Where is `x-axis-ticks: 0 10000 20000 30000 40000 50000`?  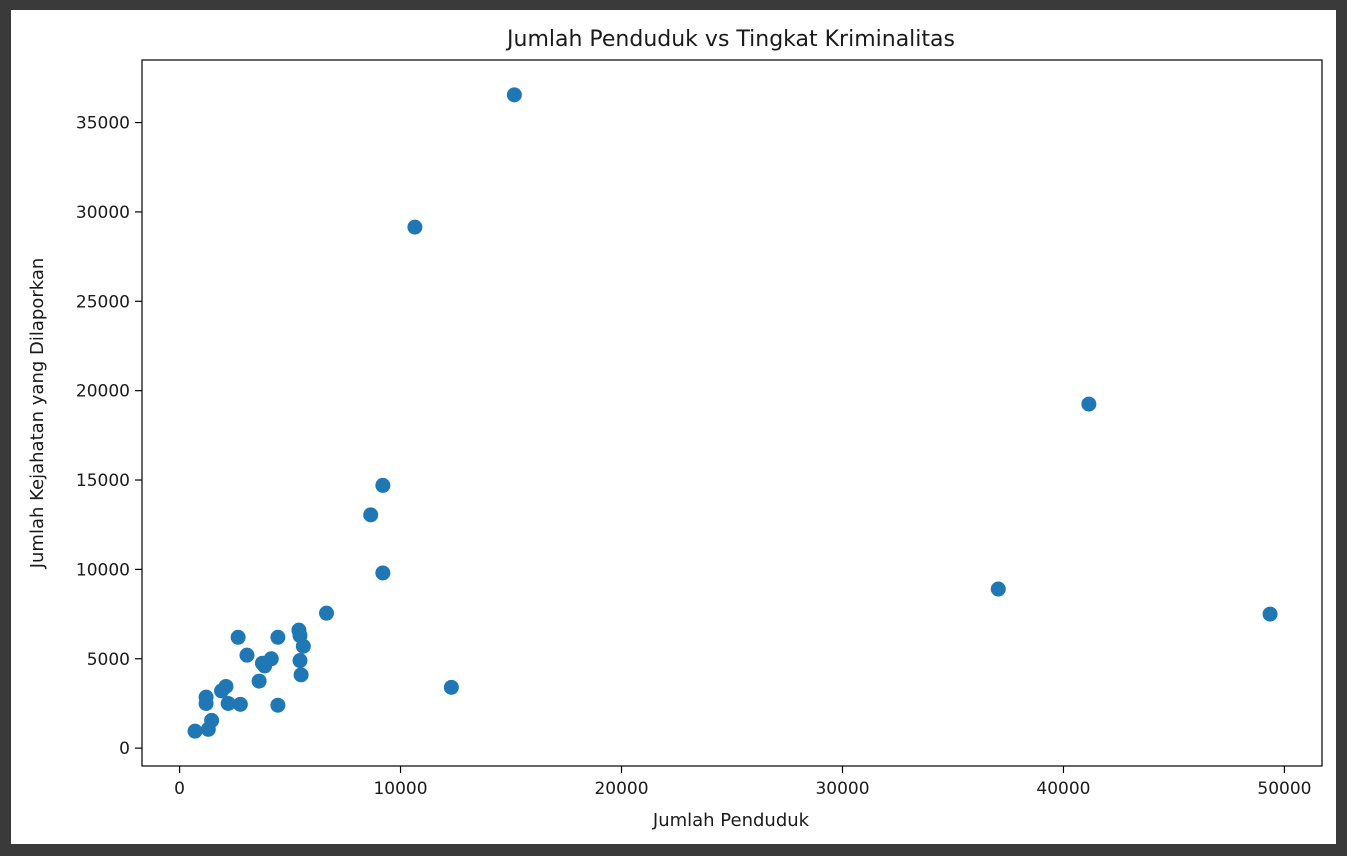
x-axis-ticks: 0 10000 20000 30000 40000 50000 is located at coordinates (742, 782).